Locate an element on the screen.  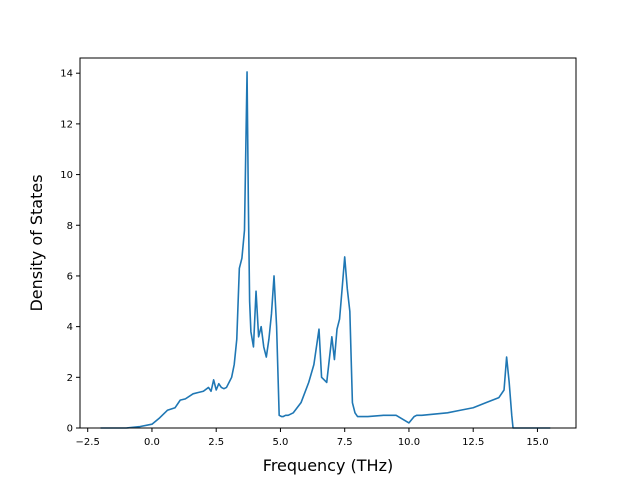
x-axis-label: Frequency (THz) is located at coordinates (328, 465).